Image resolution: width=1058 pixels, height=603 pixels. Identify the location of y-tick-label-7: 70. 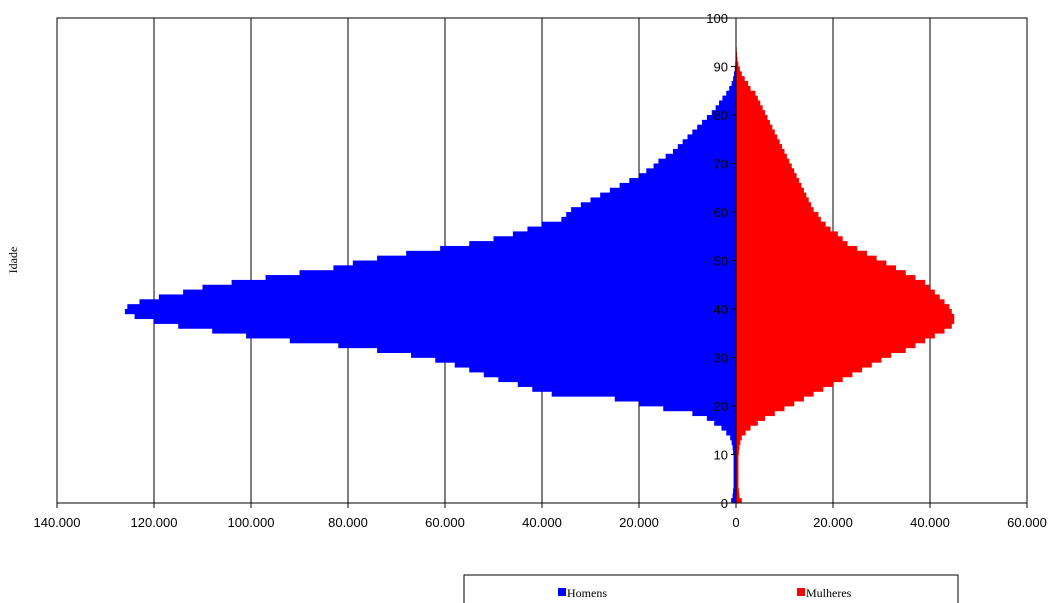
(721, 164).